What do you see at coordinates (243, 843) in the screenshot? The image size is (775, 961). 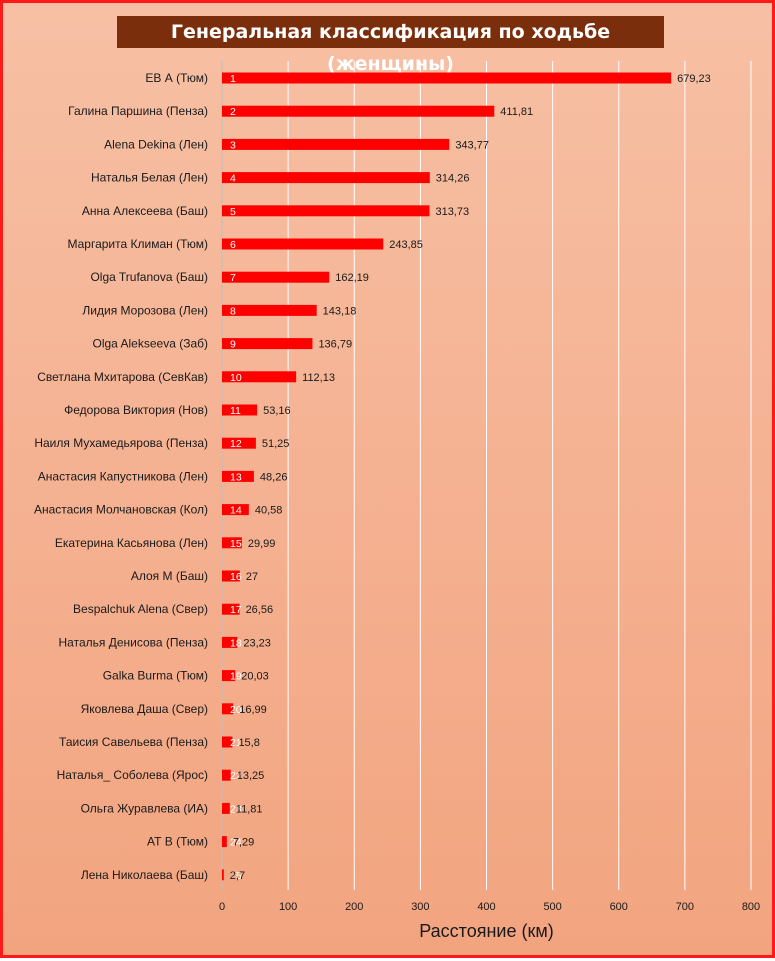 I see `value-label: 7,29` at bounding box center [243, 843].